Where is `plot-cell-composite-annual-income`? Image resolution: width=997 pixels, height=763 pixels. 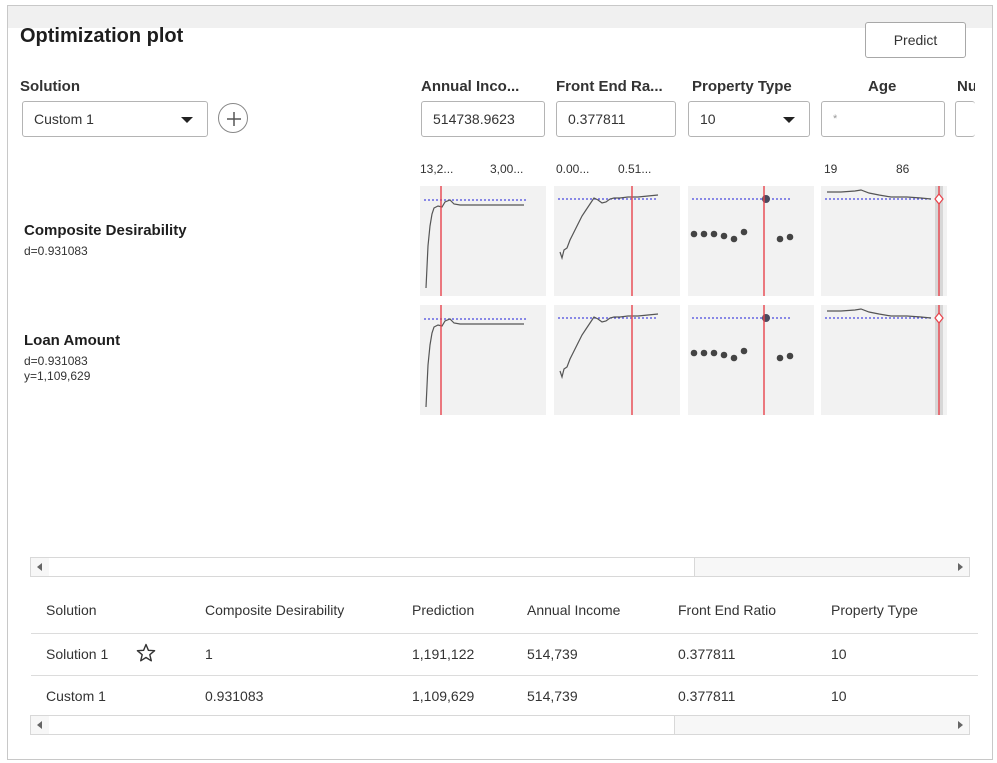 plot-cell-composite-annual-income is located at coordinates (483, 241).